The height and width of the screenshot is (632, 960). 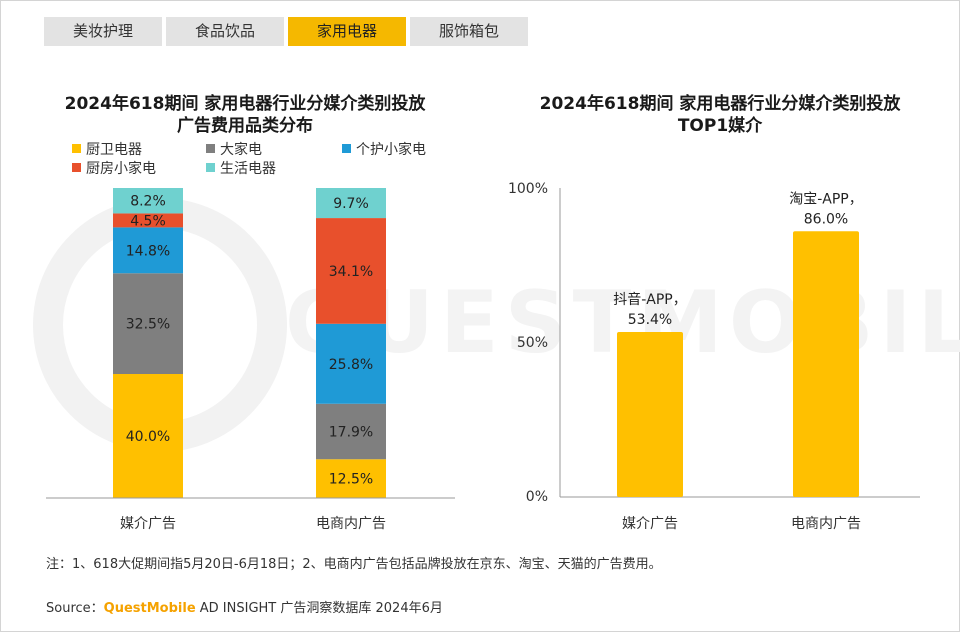 I want to click on legend-item-kitchen-bath: 厨卫电器, so click(x=107, y=150).